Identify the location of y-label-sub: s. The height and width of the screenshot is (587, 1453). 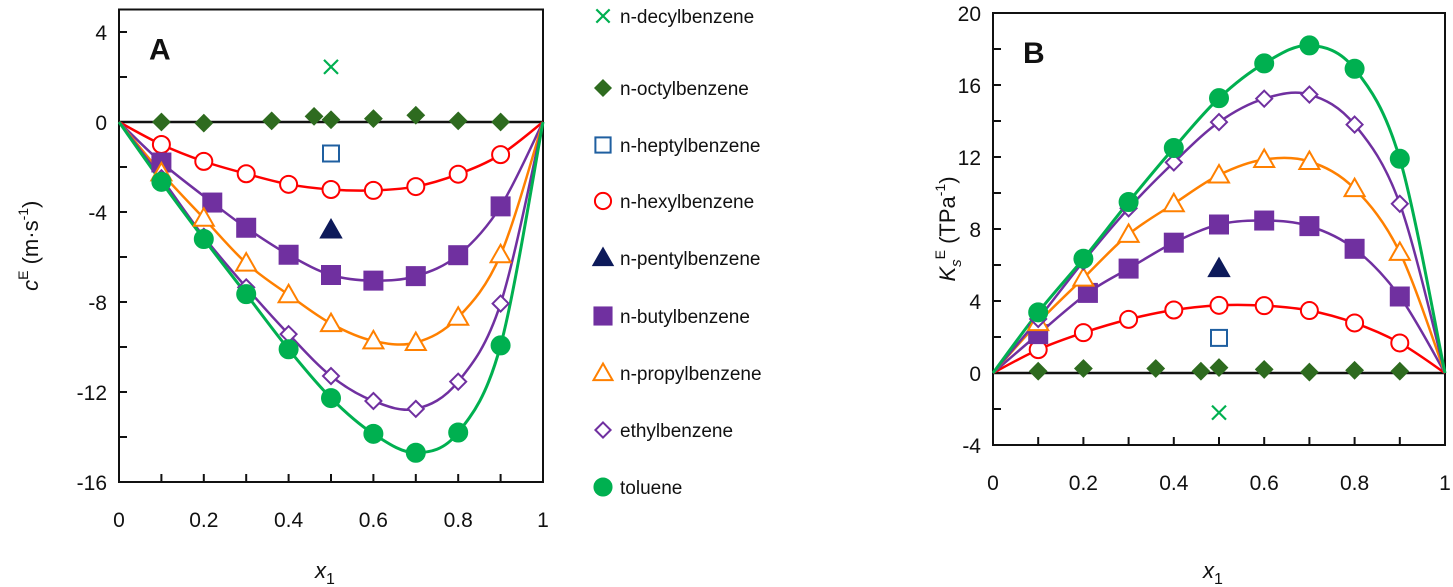
(956, 263).